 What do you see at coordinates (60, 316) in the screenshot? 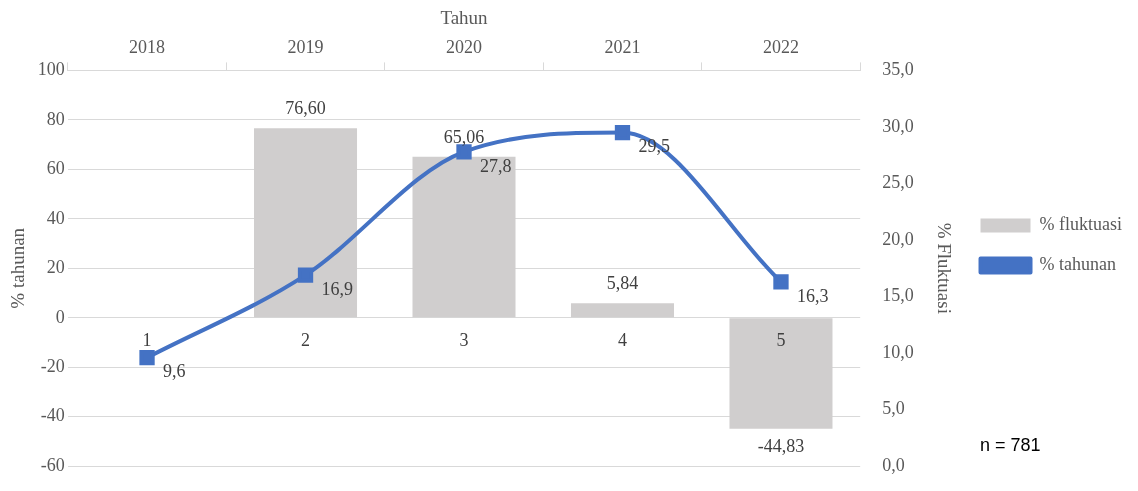
I see `y-tick-label: 0` at bounding box center [60, 316].